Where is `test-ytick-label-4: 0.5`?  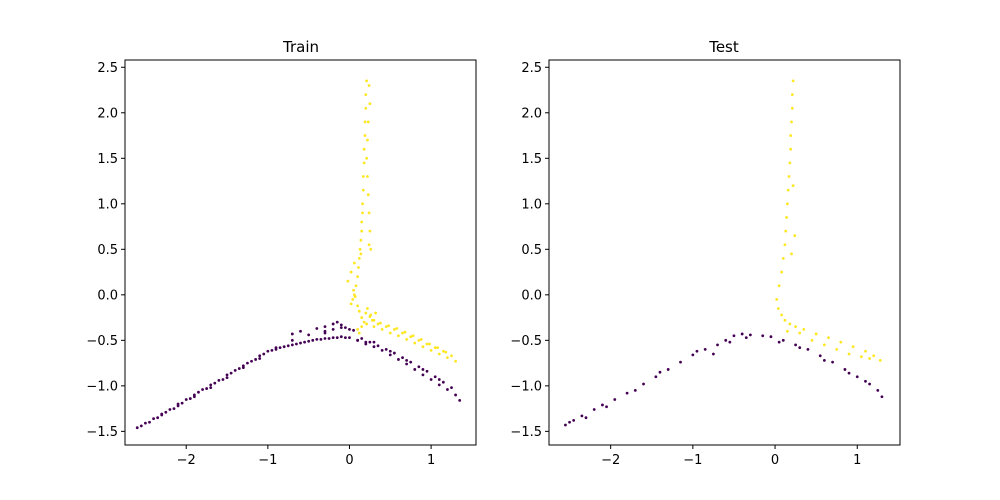 test-ytick-label-4: 0.5 is located at coordinates (531, 250).